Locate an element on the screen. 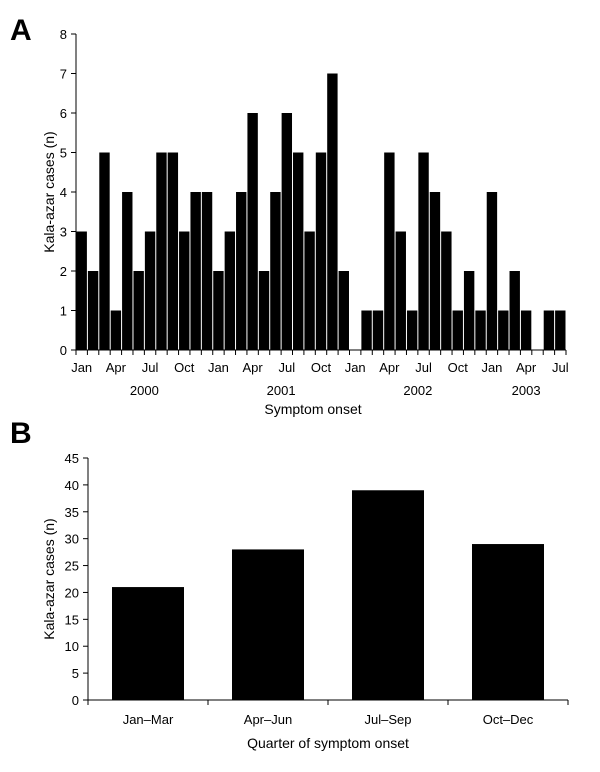  panel-b-y-tick-label: 25 is located at coordinates (72, 566).